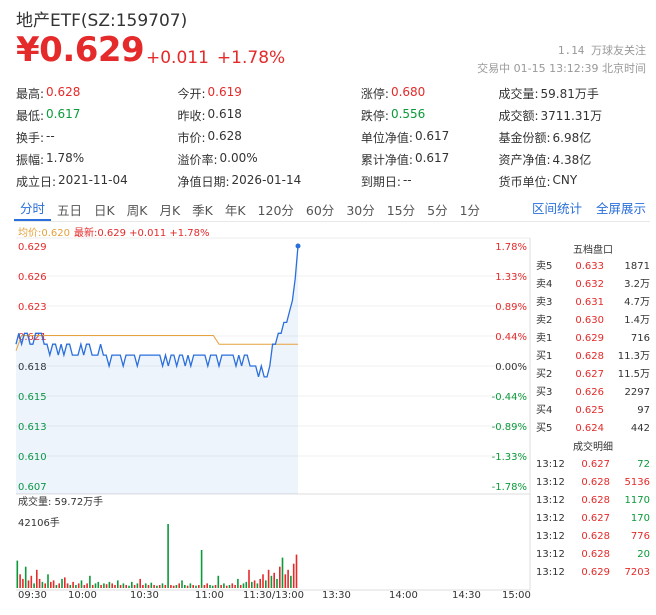 The width and height of the screenshot is (656, 615). What do you see at coordinates (637, 320) in the screenshot?
I see `order-volume: 1.4万` at bounding box center [637, 320].